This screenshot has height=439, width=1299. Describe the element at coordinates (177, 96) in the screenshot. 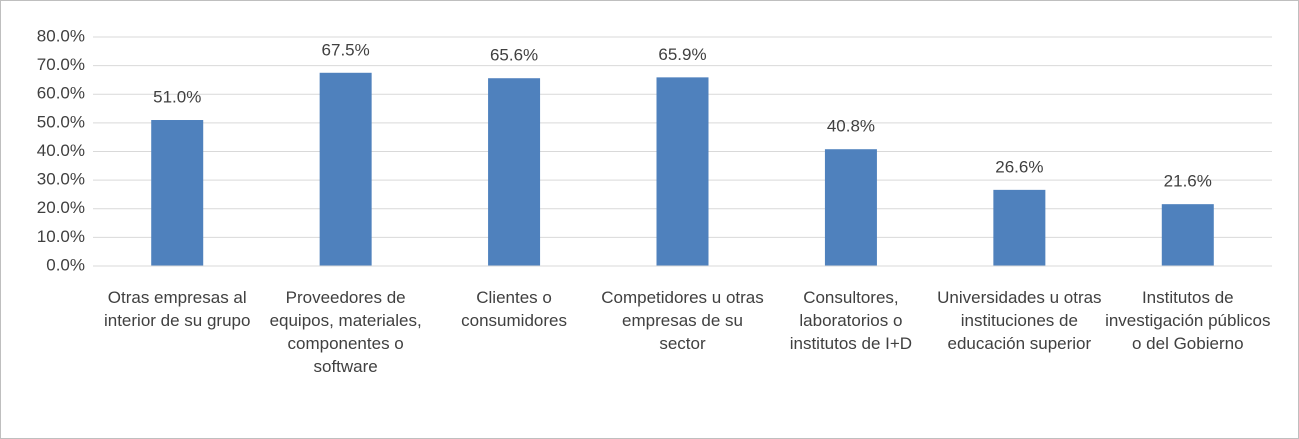

I see `data-label: 51.0%` at that location.